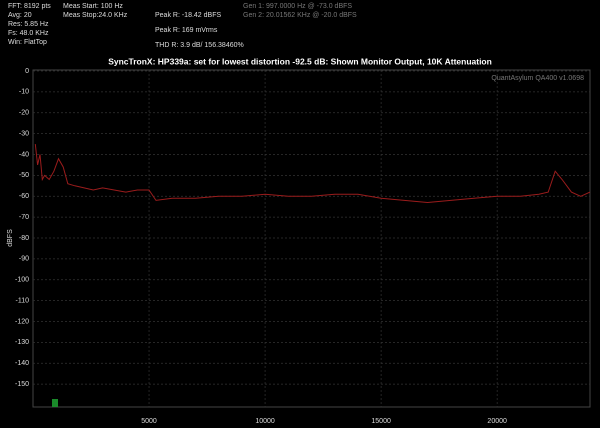 The height and width of the screenshot is (428, 600). Describe the element at coordinates (24, 238) in the screenshot. I see `y-tick-label: -80` at that location.